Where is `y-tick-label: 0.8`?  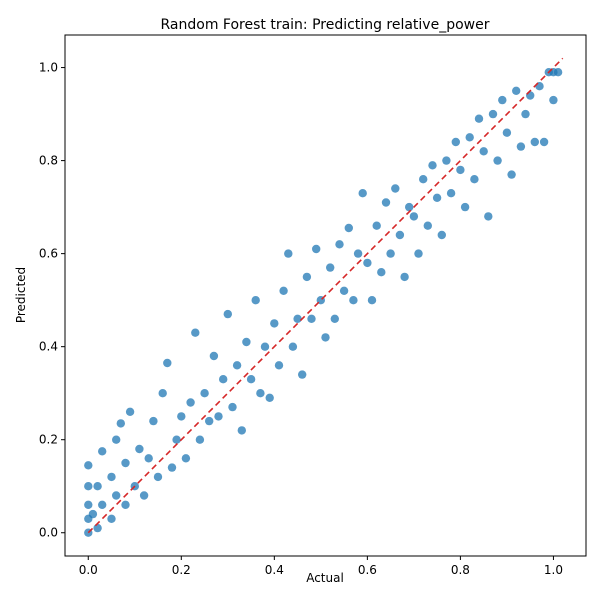 y-tick-label: 0.8 is located at coordinates (48, 161).